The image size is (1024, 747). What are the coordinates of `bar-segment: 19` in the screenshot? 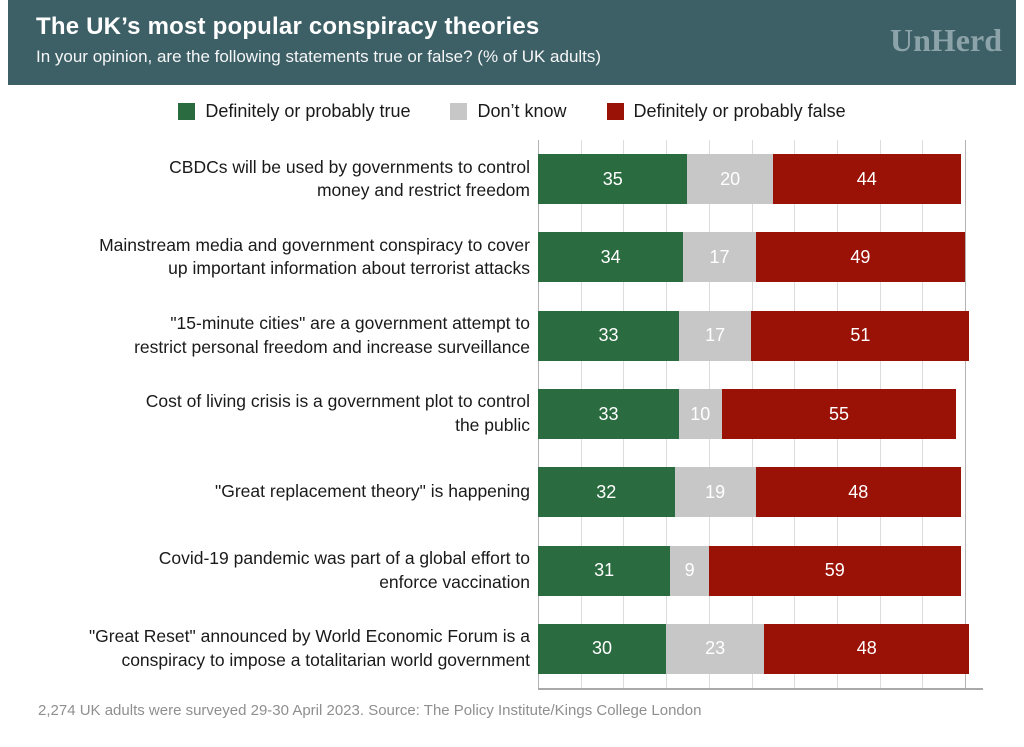 It's located at (715, 492).